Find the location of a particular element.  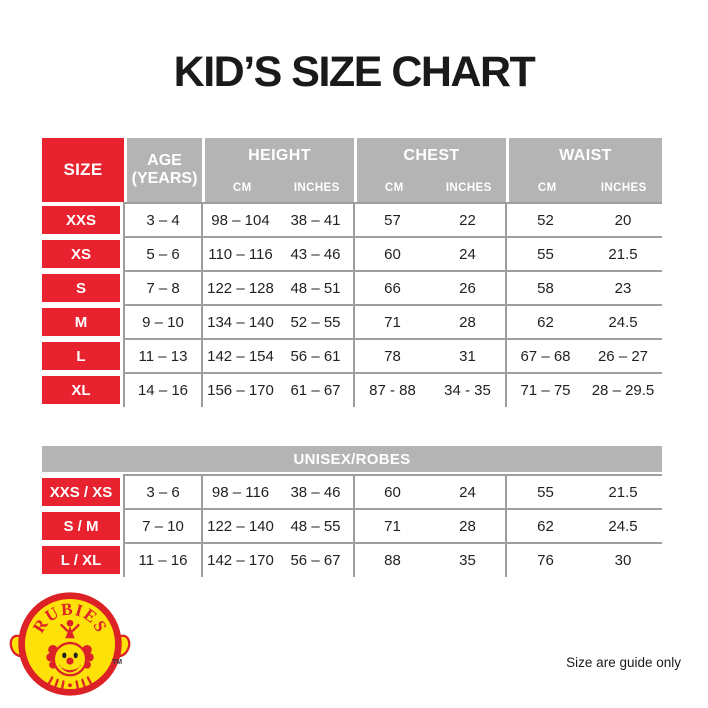

height-inches-cell: 48 – 51 is located at coordinates (316, 287).